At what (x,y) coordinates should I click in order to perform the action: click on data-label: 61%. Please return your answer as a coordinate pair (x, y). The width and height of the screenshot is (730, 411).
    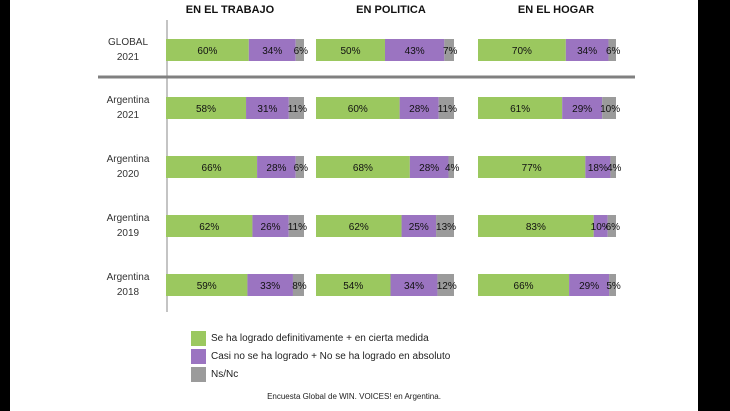
    Looking at the image, I should click on (520, 109).